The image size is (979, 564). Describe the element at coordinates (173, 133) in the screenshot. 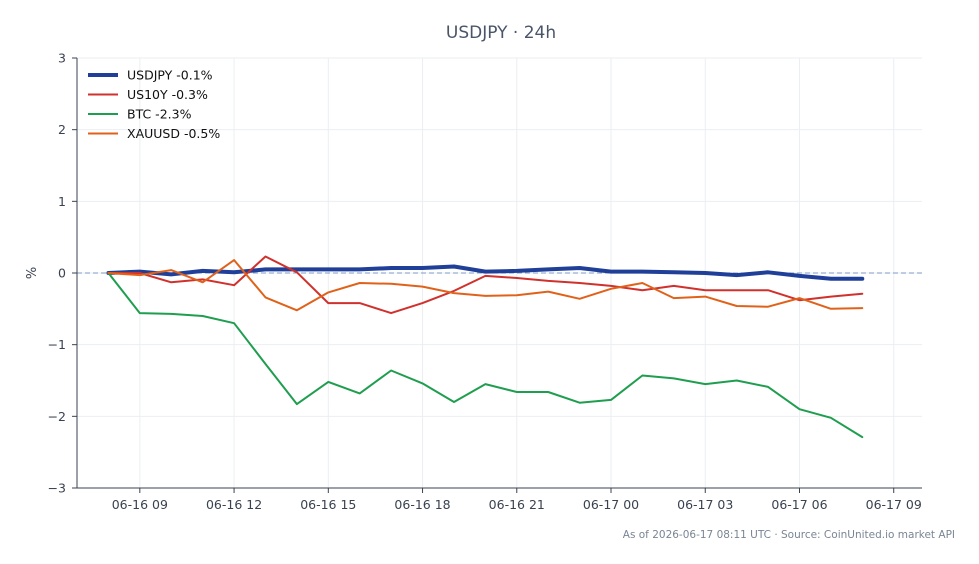

I see `legend-entry-3: XAUUSD -0.5%` at that location.